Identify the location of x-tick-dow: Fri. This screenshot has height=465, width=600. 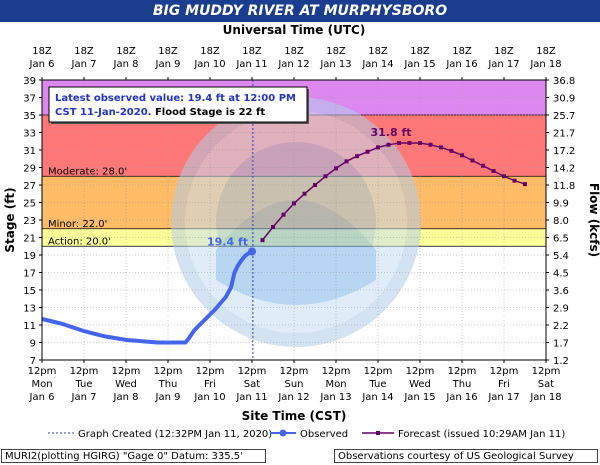
(210, 384).